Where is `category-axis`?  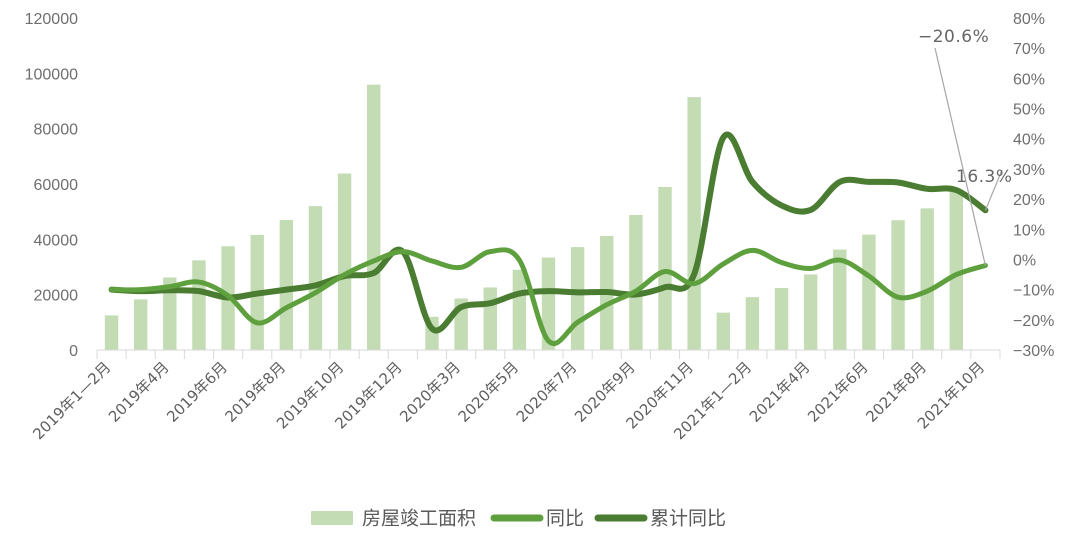 category-axis is located at coordinates (548, 354).